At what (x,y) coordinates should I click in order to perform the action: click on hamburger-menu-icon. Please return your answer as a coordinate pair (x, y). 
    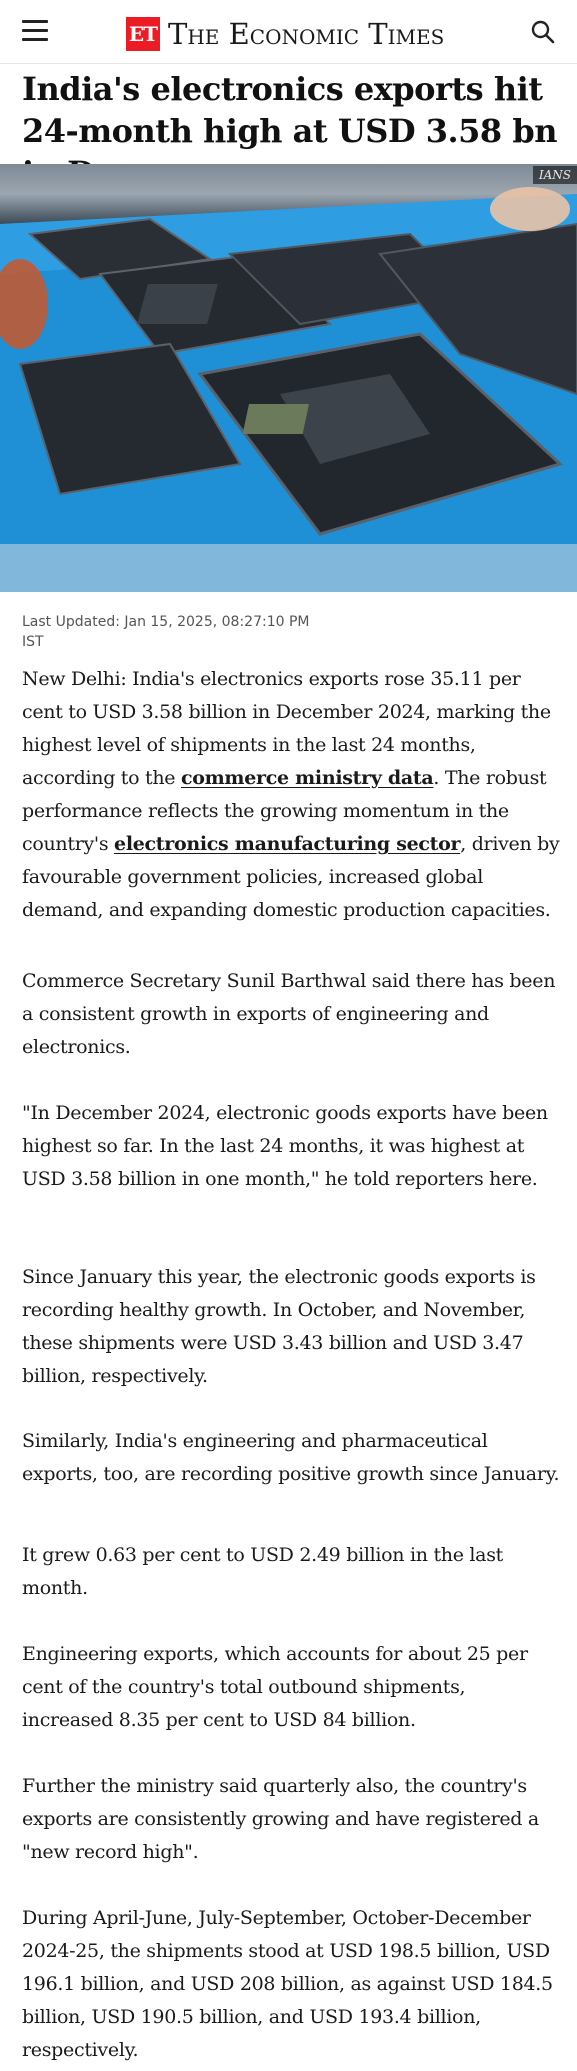
    Looking at the image, I should click on (35, 32).